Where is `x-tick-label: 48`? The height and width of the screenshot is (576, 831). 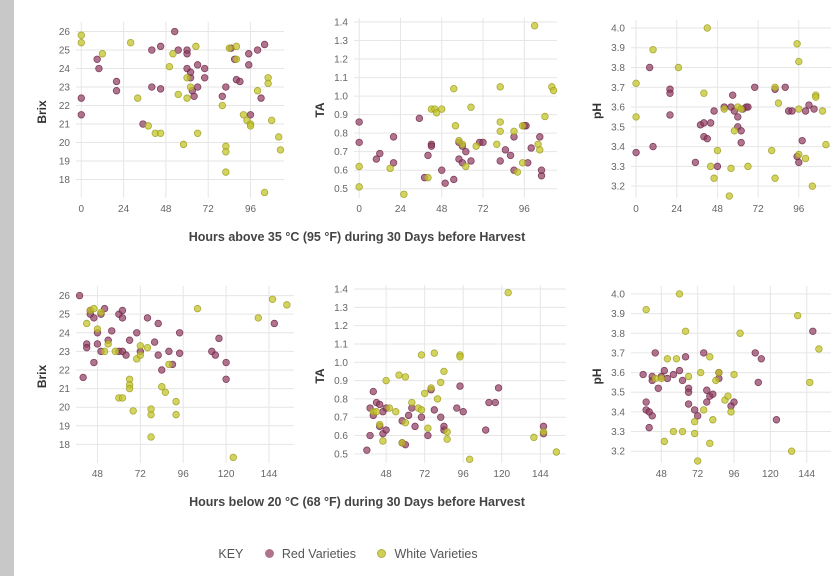 x-tick-label: 48 is located at coordinates (442, 209).